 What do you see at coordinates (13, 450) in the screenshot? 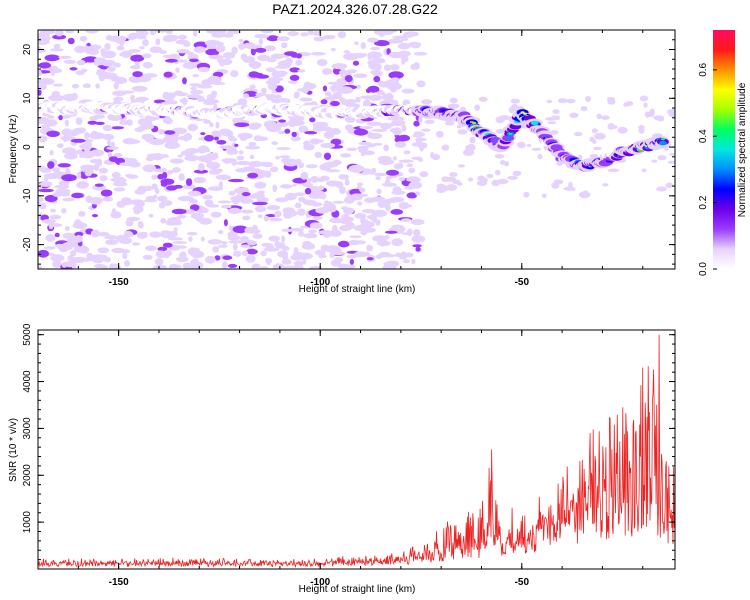
I see `snr-ylabel: SNR (10 * v/v)` at bounding box center [13, 450].